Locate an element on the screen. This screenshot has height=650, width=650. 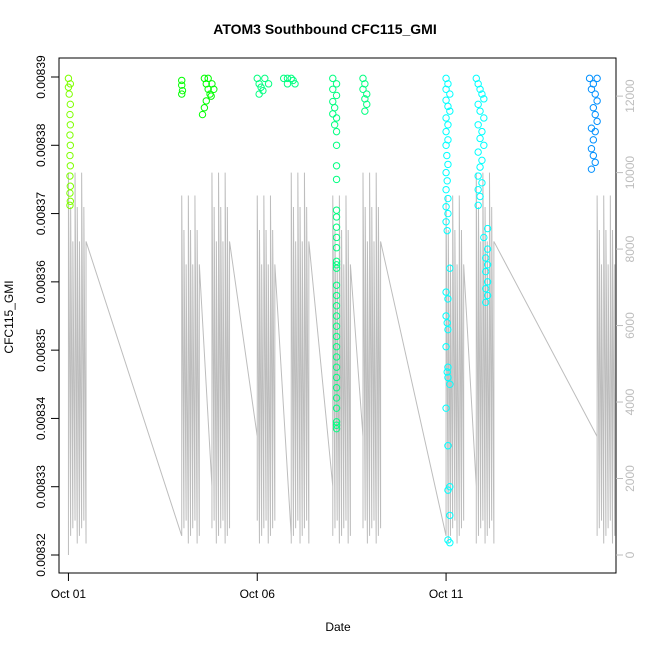
right-tick-label: 4000 is located at coordinates (630, 401).